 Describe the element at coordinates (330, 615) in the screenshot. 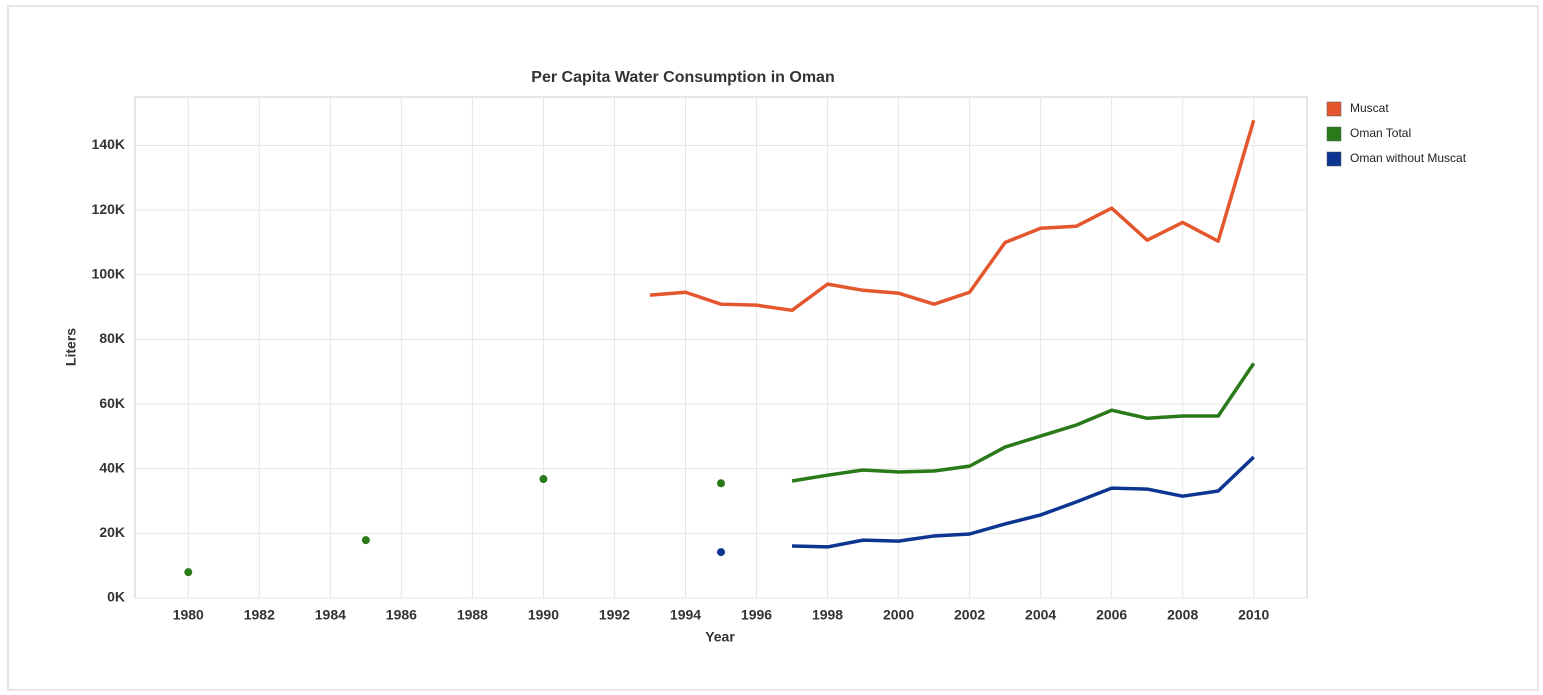

I see `x-tick-label: 1984` at that location.